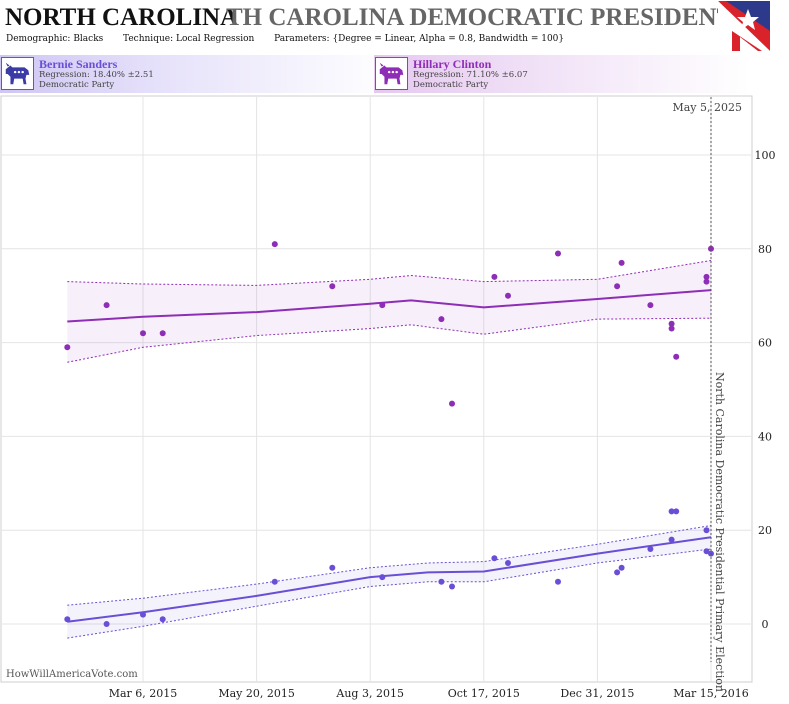 The image size is (789, 704). What do you see at coordinates (765, 155) in the screenshot?
I see `y-tick-label: 100` at bounding box center [765, 155].